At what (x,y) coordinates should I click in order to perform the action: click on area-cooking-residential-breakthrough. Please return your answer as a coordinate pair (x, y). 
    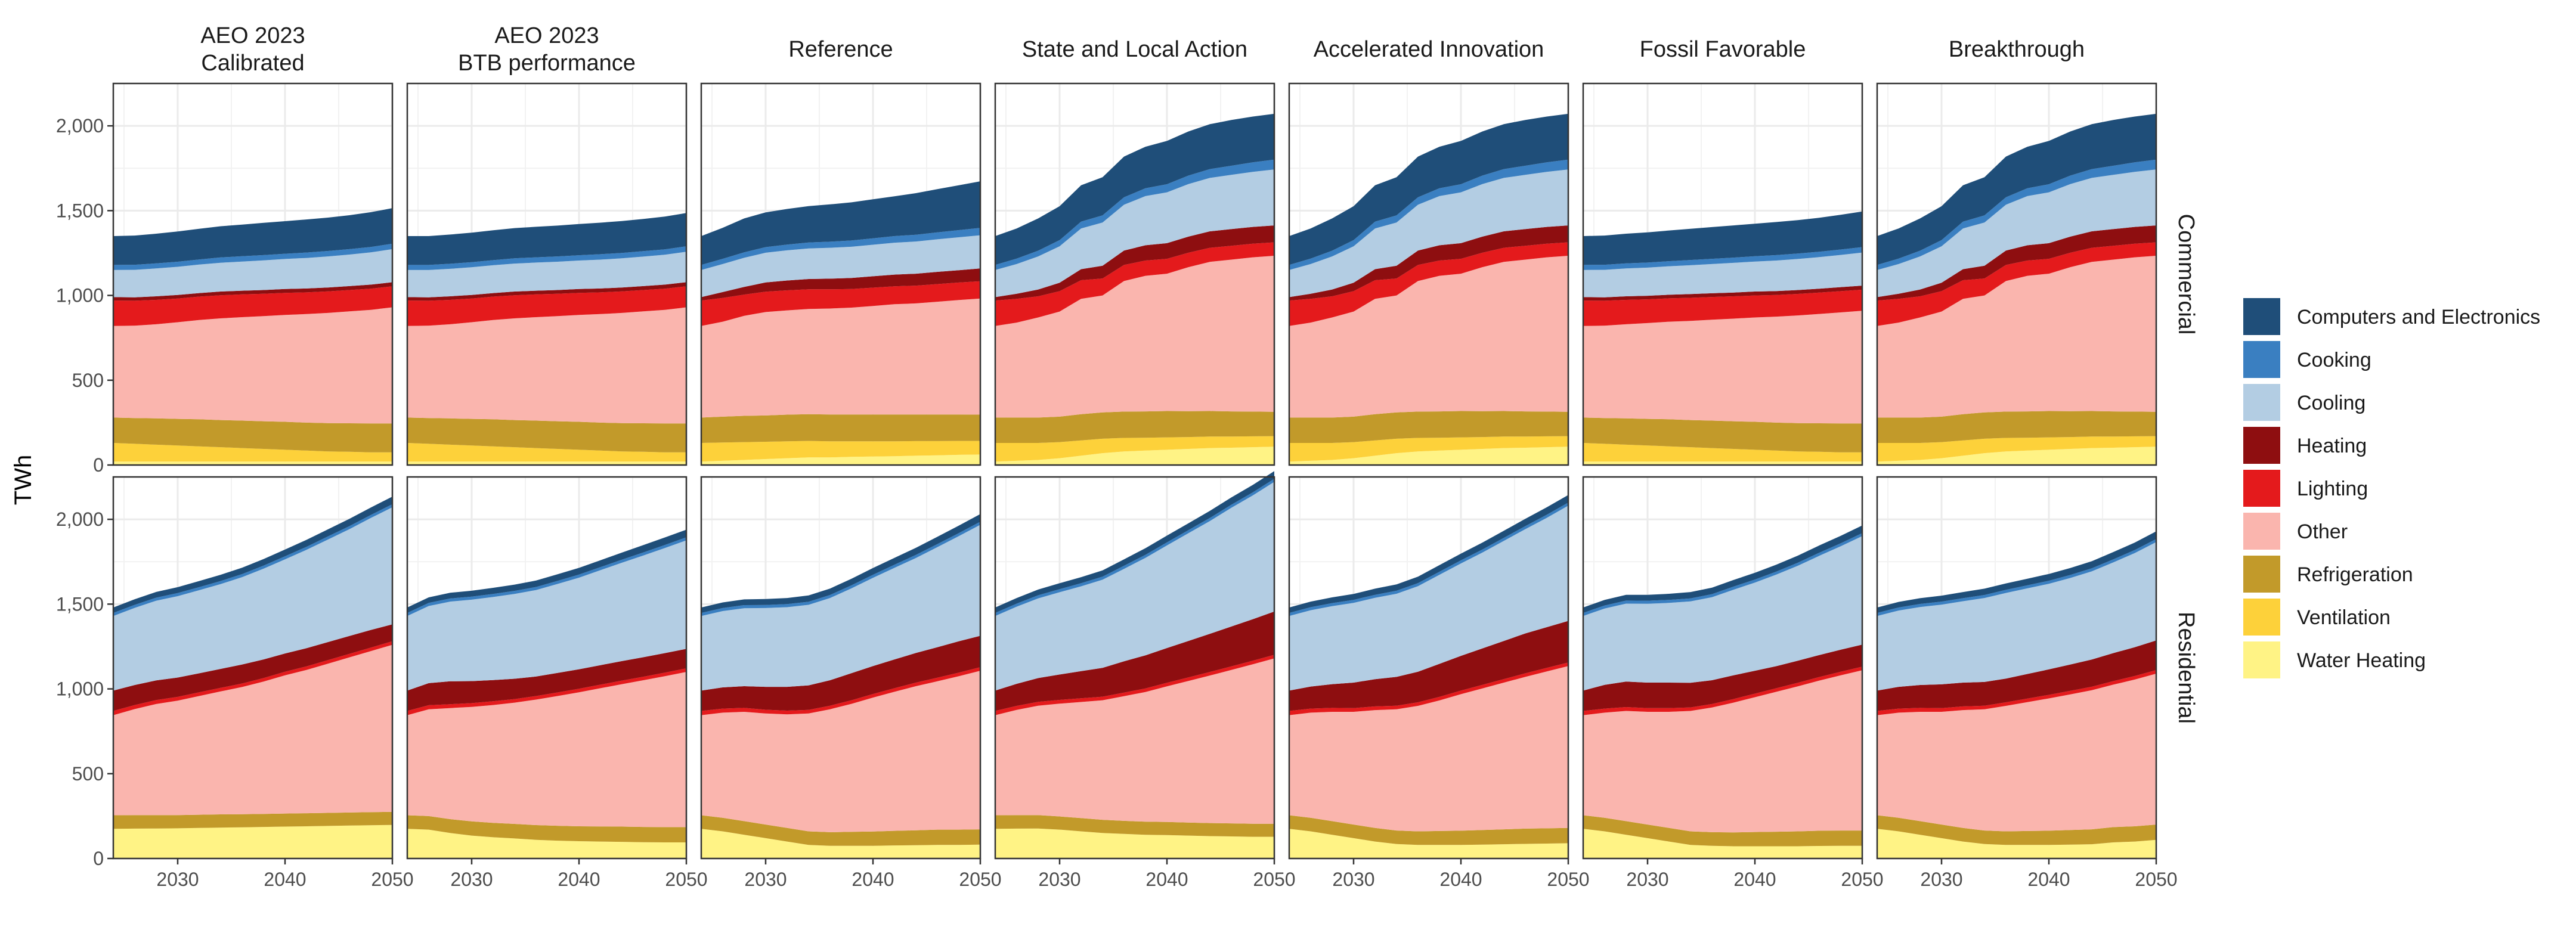
    Looking at the image, I should click on (2017, 577).